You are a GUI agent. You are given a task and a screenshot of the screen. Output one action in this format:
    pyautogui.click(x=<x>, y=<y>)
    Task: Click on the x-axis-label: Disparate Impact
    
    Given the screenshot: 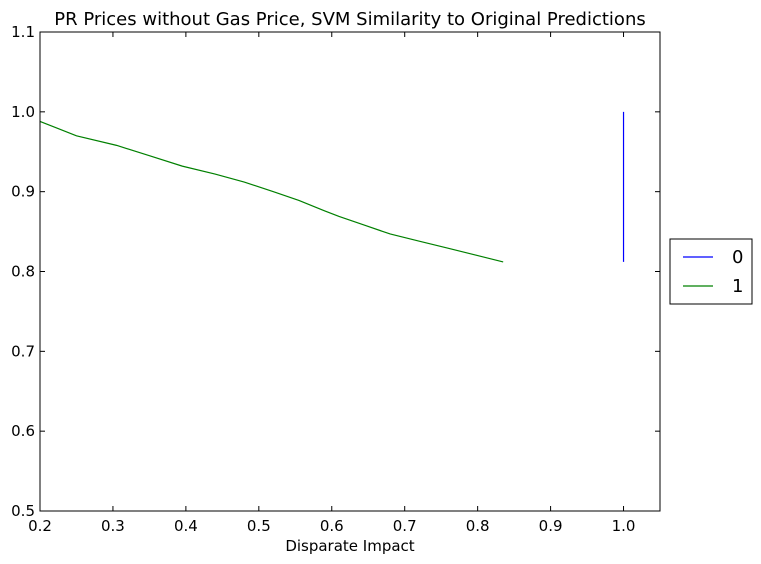 What is the action you would take?
    pyautogui.click(x=349, y=546)
    